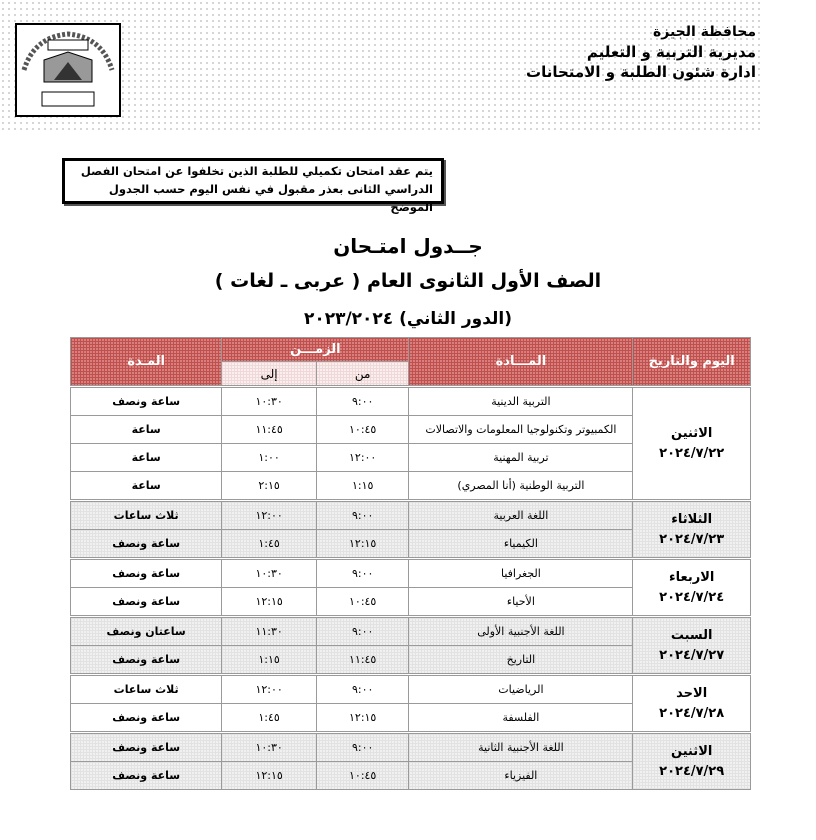  Describe the element at coordinates (521, 659) in the screenshot. I see `subject-cell: التاريخ` at that location.